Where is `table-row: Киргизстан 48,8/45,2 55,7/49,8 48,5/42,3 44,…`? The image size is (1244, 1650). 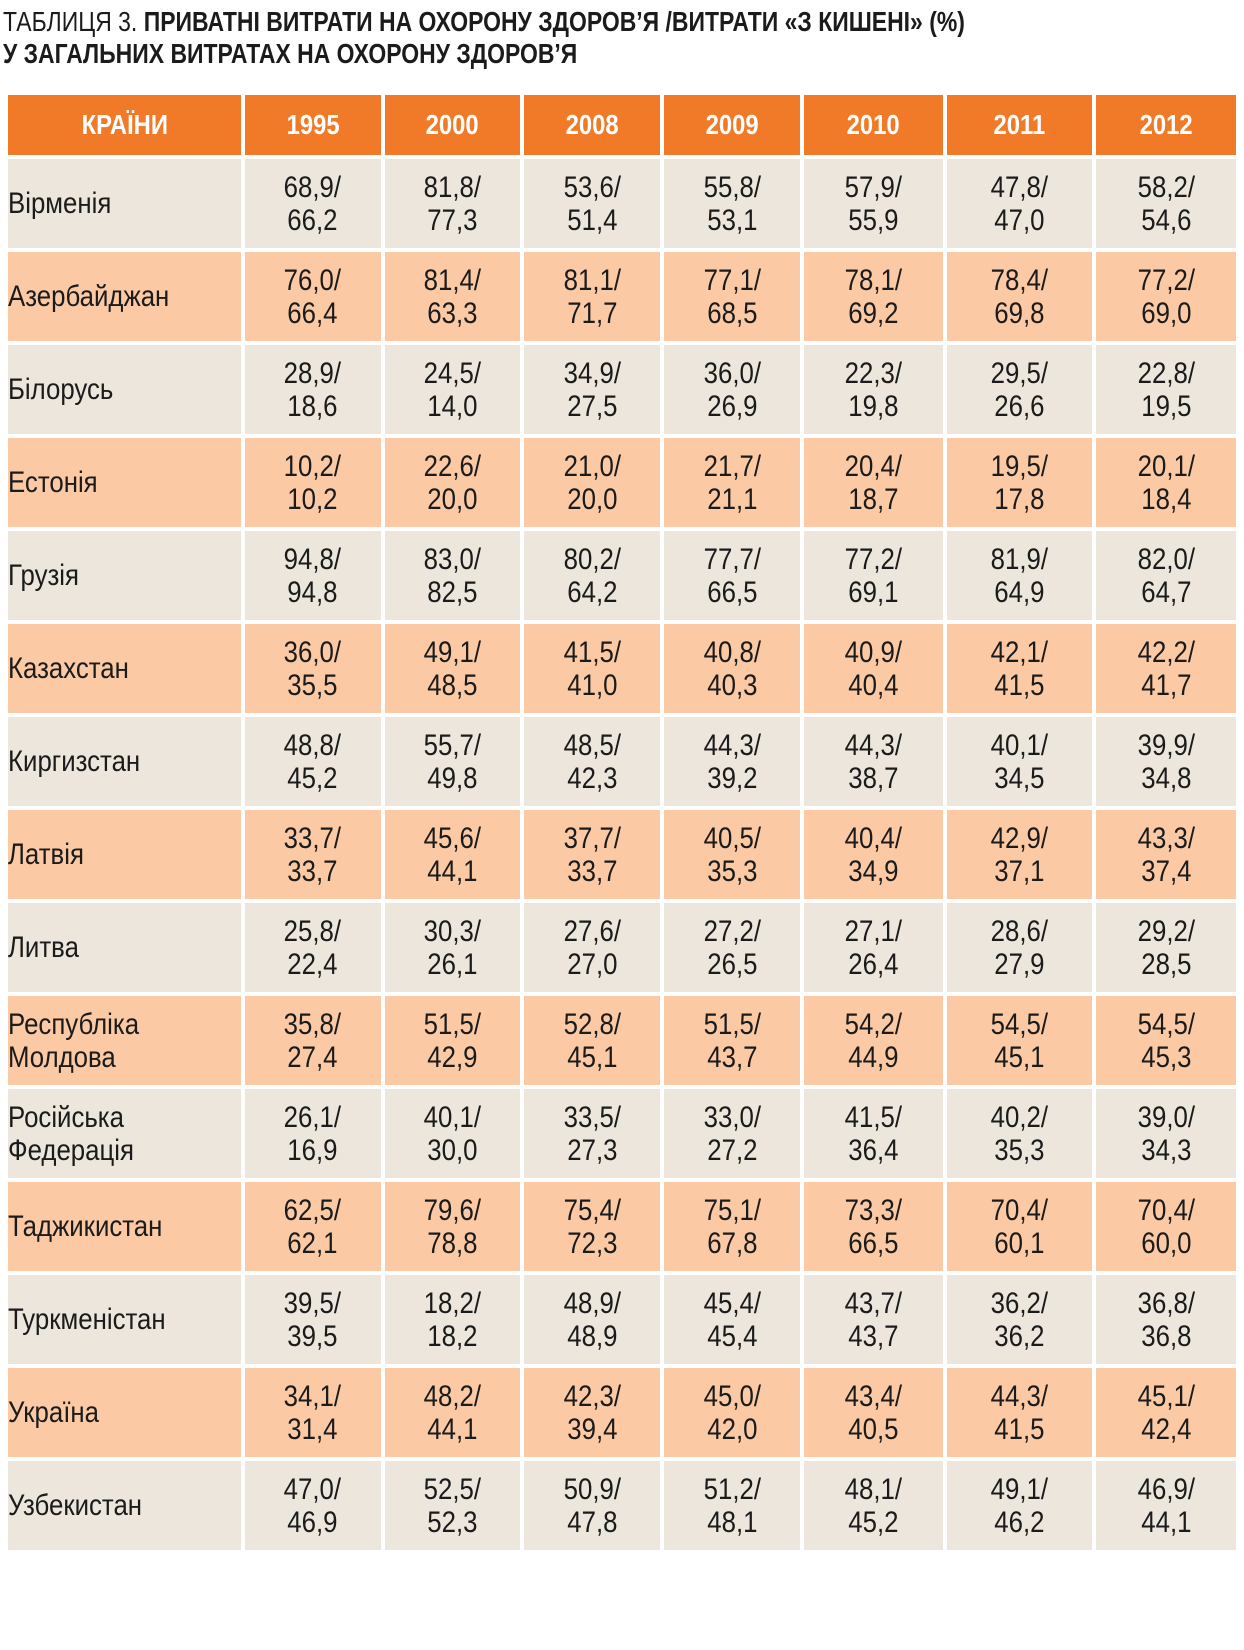
table-row: Киргизстан 48,8/45,2 55,7/49,8 48,5/42,3 44,… is located at coordinates (622, 761).